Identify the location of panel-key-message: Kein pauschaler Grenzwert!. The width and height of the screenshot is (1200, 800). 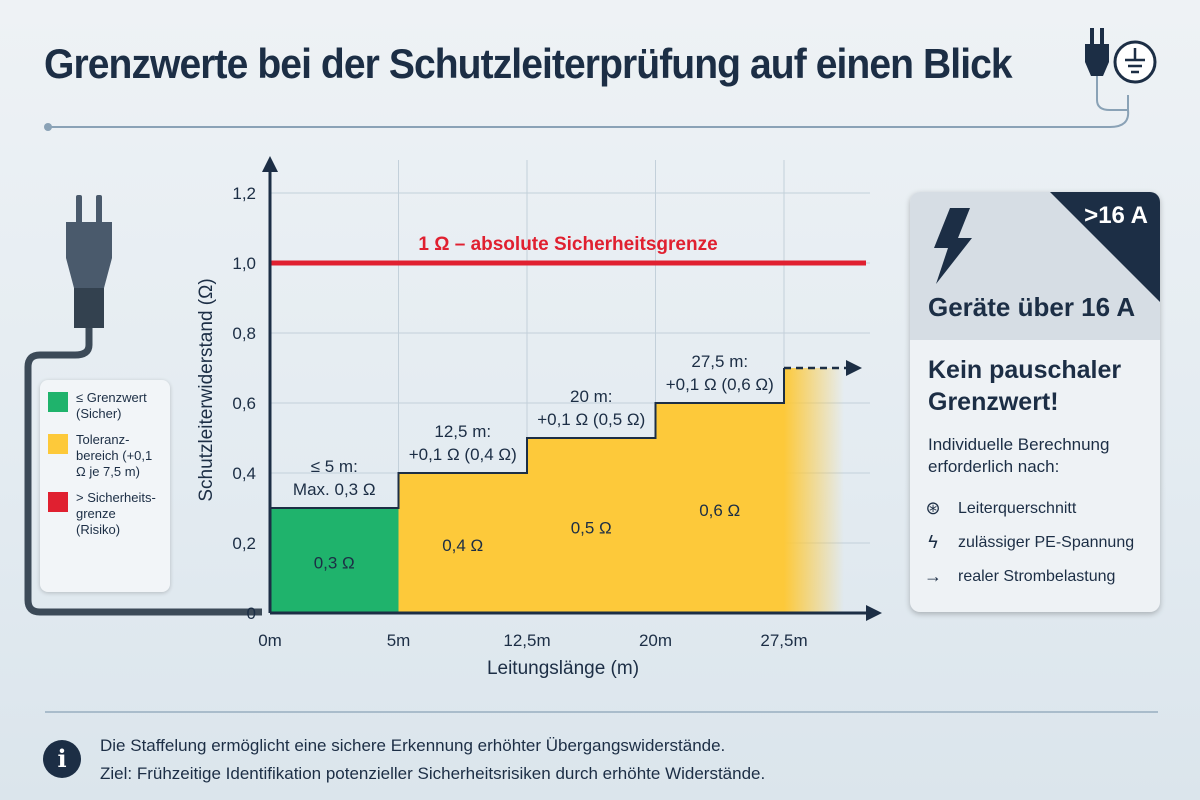
(1025, 386).